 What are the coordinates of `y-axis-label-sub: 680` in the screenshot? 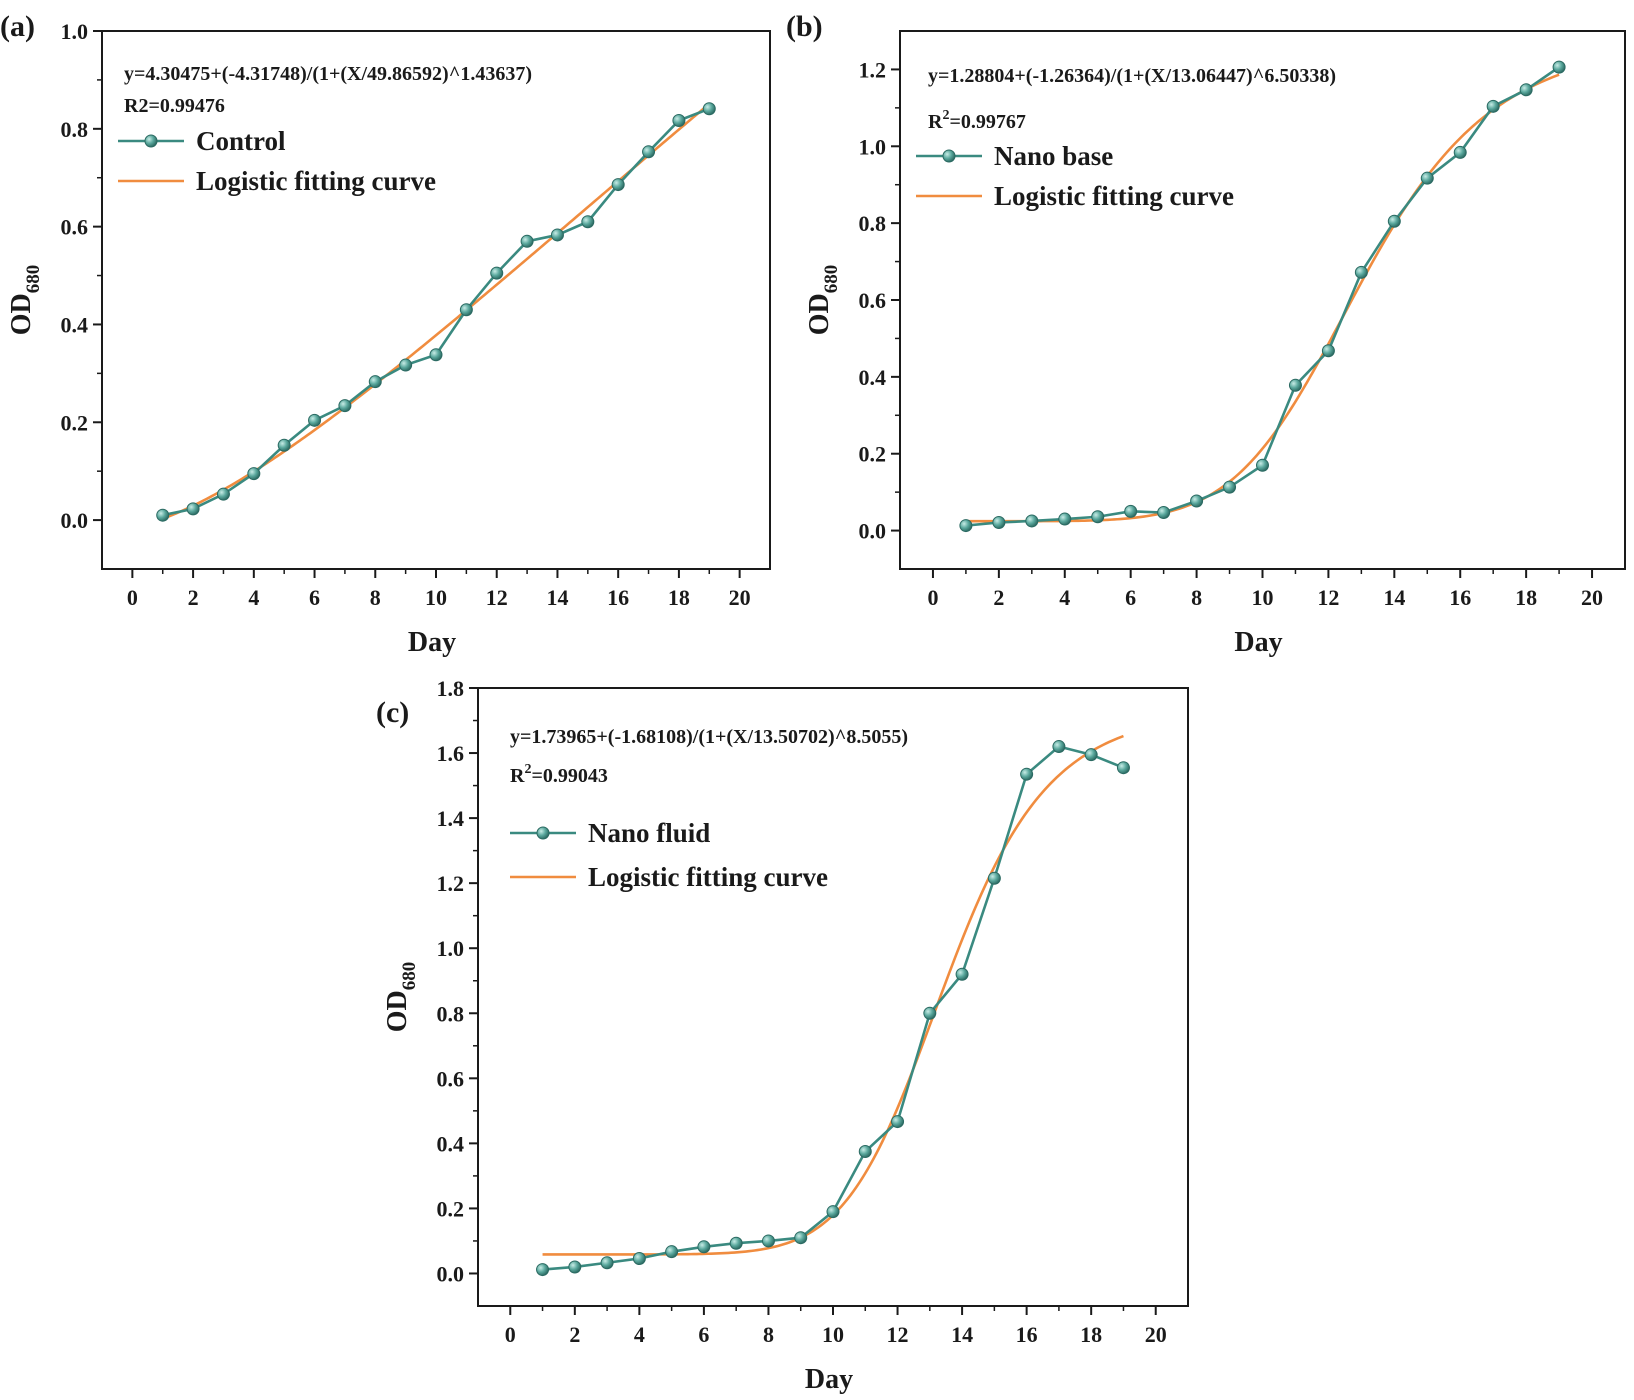 It's located at (831, 279).